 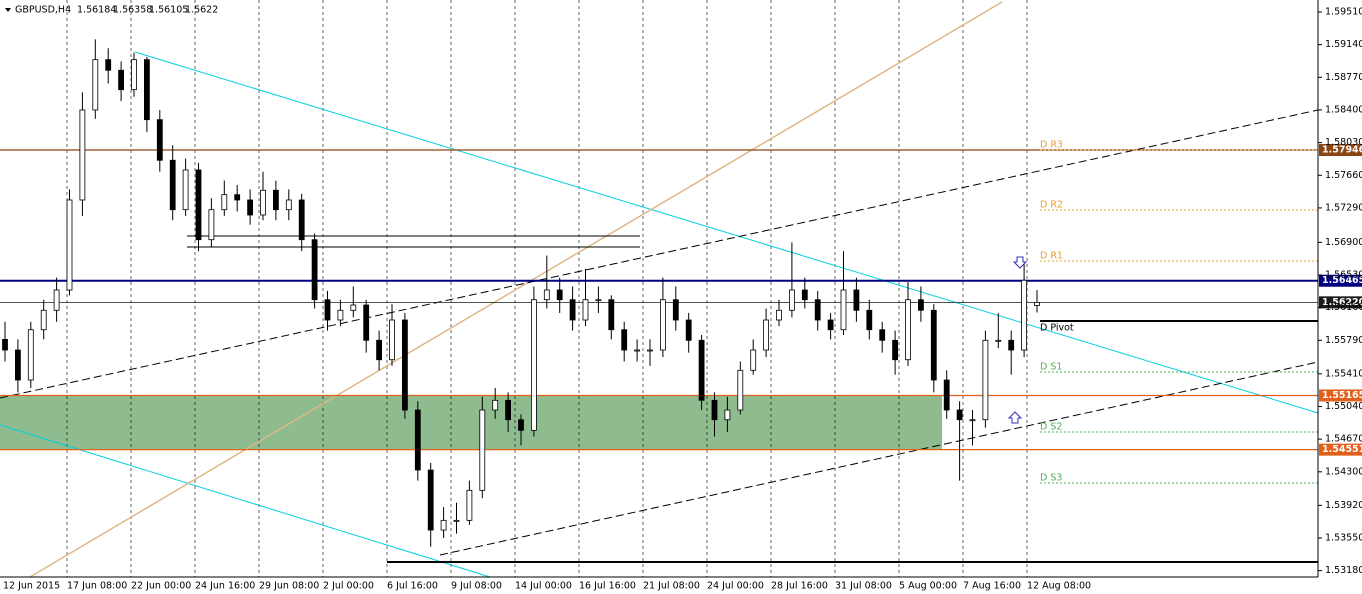 What do you see at coordinates (111, 10) in the screenshot?
I see `header: GBPUSD,H4 1.56184 1.56358 1.56105 1.5622` at bounding box center [111, 10].